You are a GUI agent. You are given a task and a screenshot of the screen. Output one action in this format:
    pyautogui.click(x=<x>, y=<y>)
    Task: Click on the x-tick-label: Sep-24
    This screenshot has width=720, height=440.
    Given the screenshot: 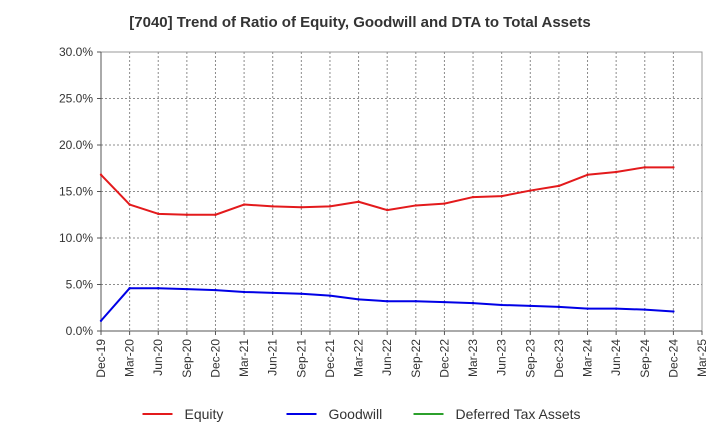 What is the action you would take?
    pyautogui.click(x=645, y=358)
    